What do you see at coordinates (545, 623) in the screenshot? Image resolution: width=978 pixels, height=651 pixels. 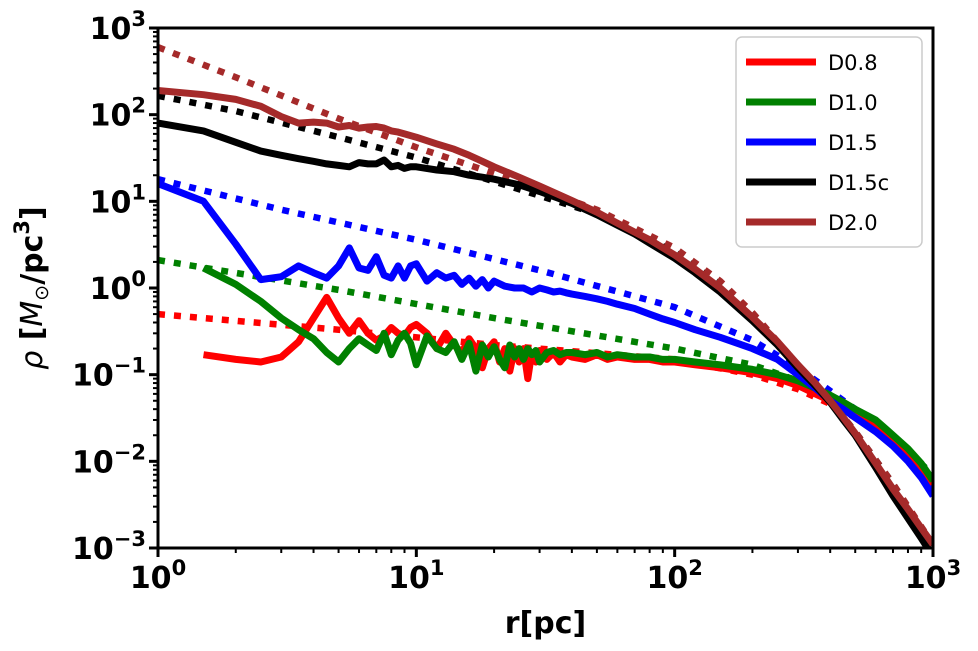 I see `x-axis-label: r[pc]` at bounding box center [545, 623].